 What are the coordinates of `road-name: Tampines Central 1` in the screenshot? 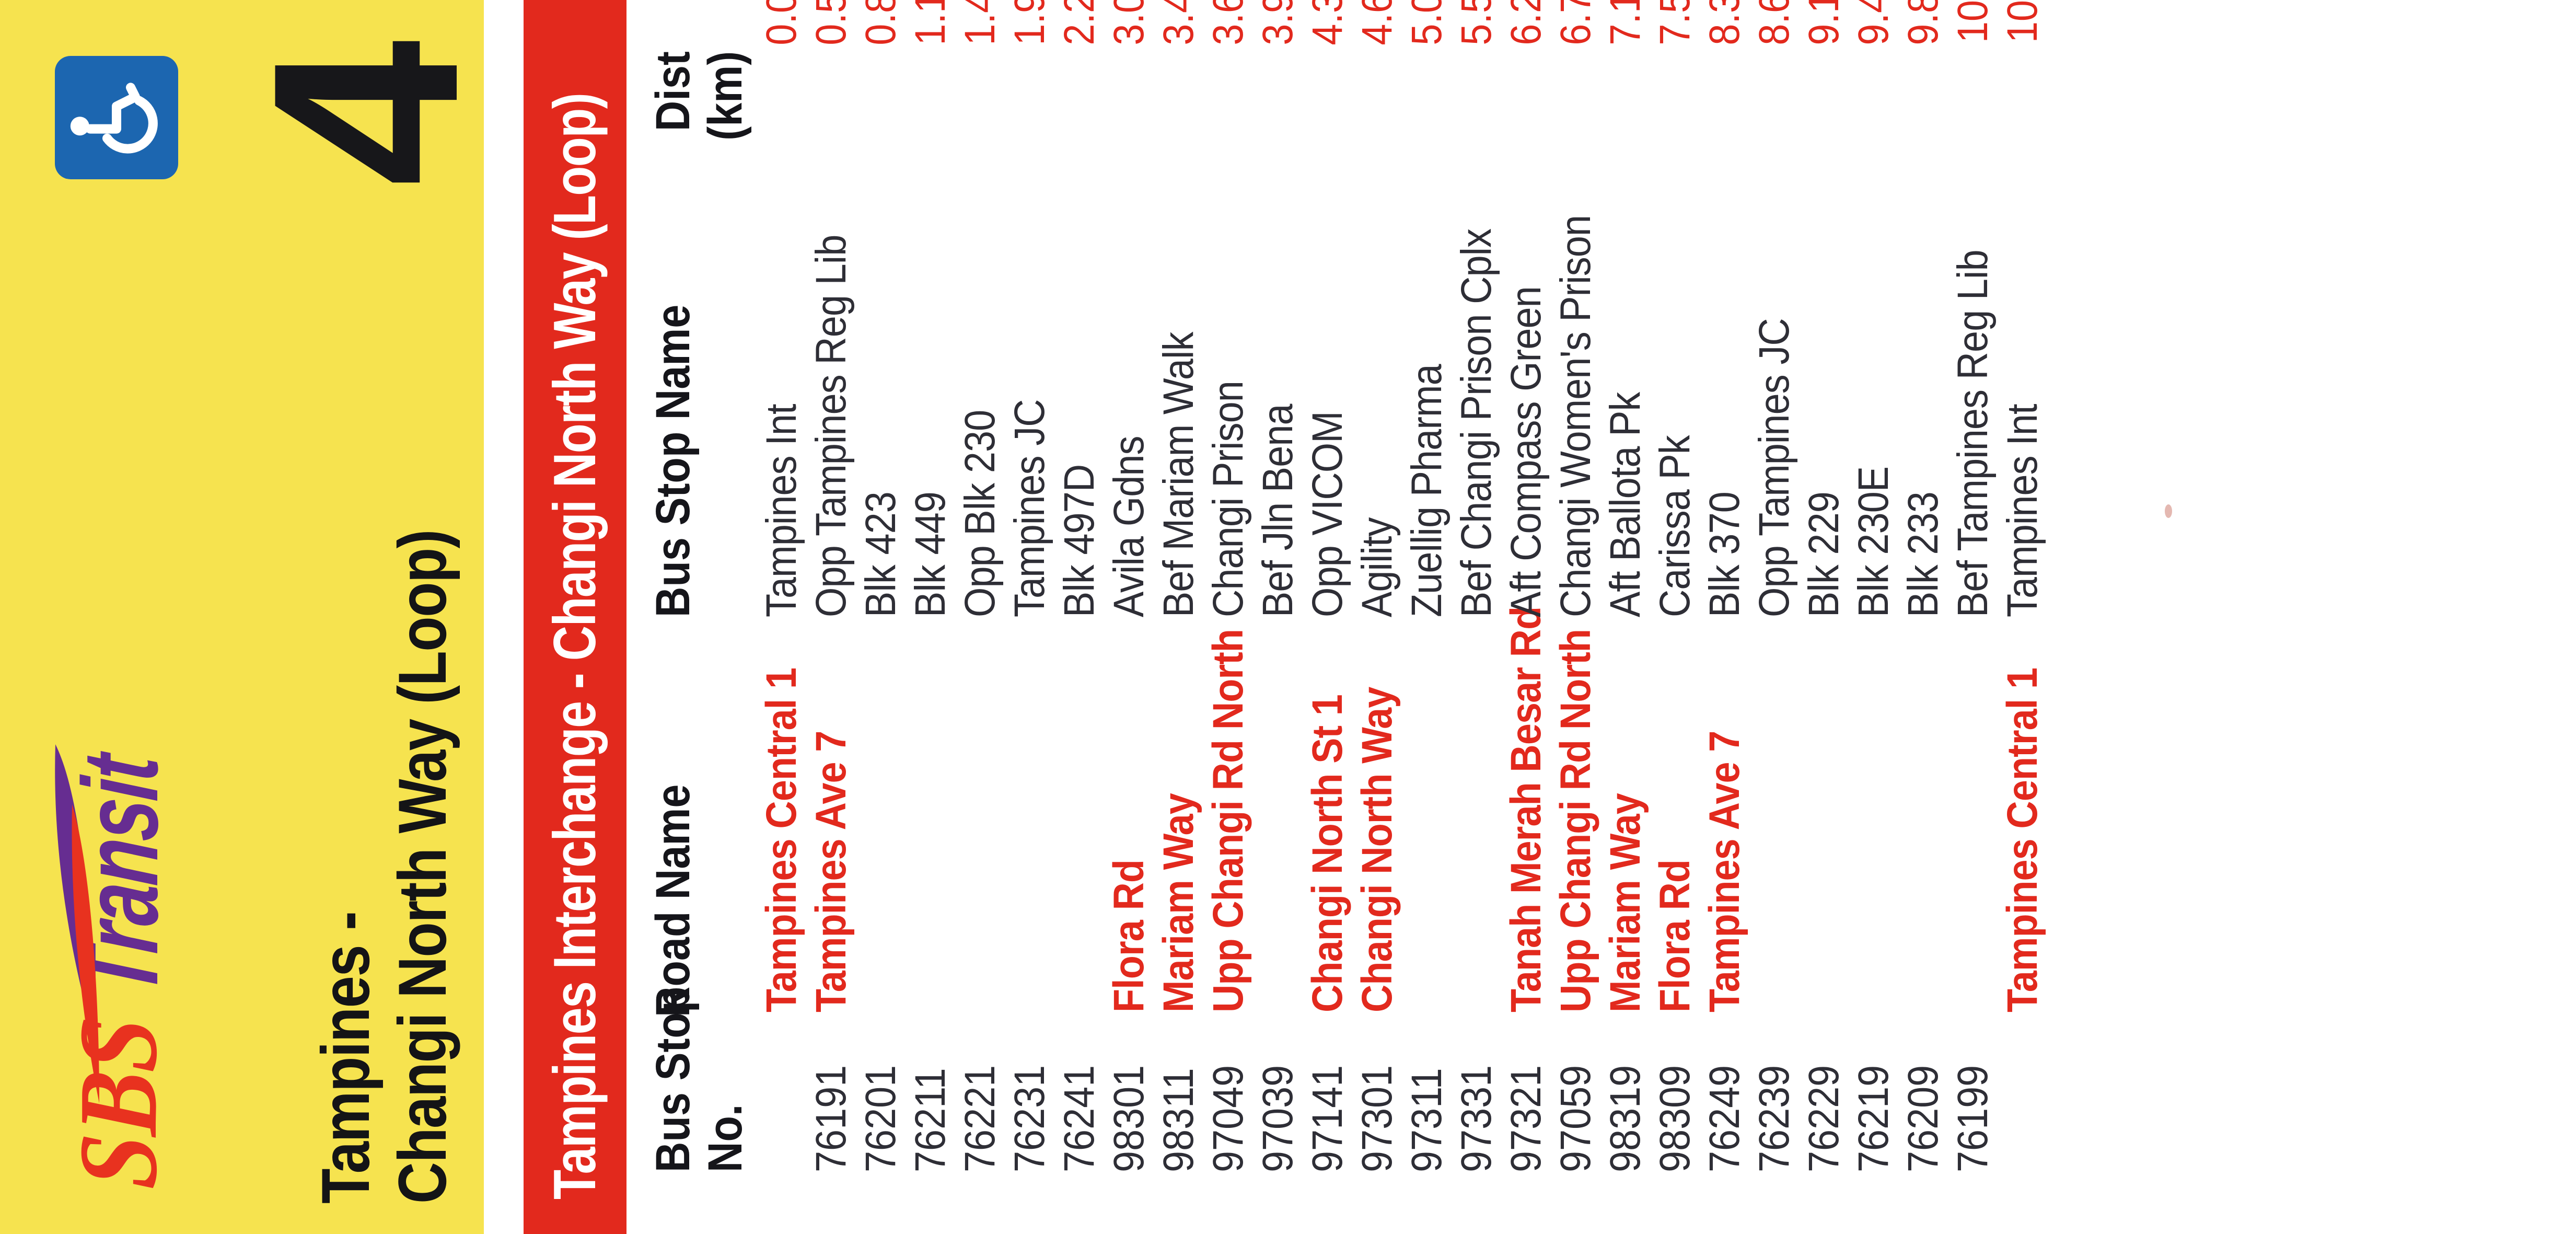 It's located at (781, 839).